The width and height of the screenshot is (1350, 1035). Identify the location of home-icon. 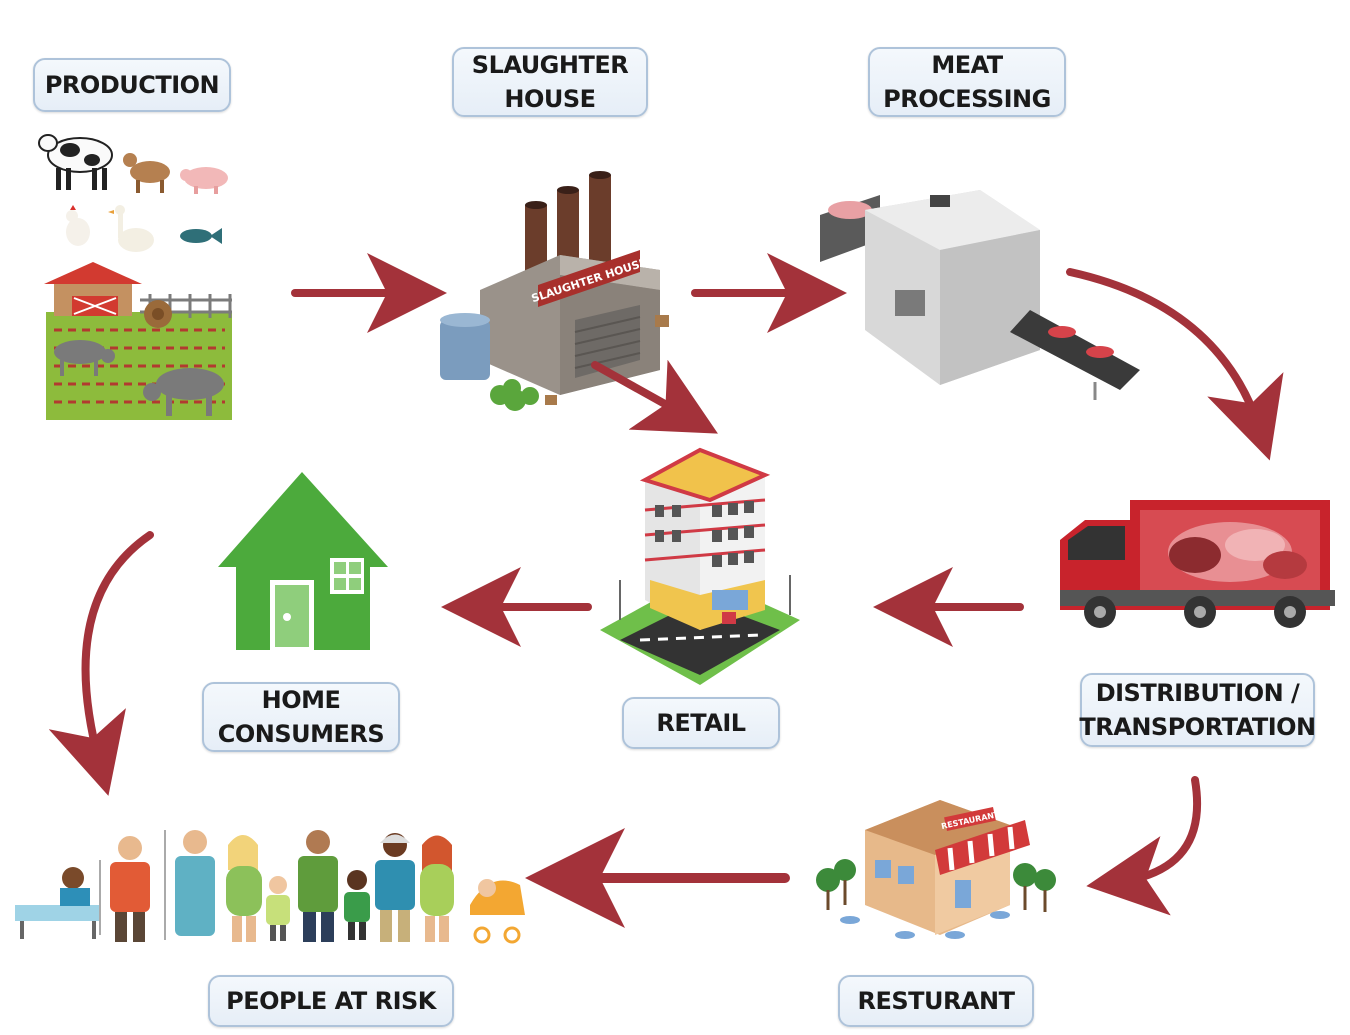
(303, 561).